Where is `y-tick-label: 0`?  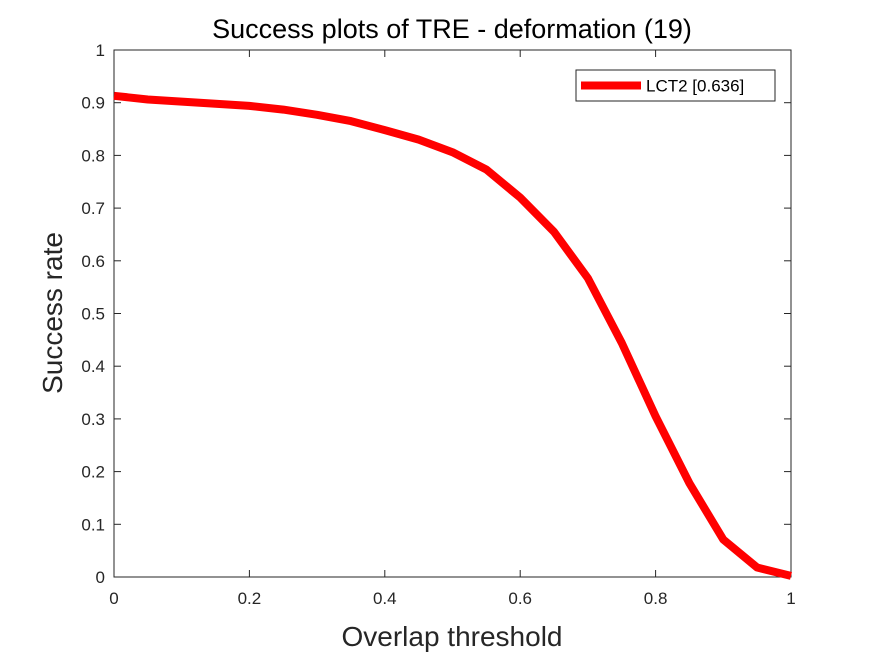 y-tick-label: 0 is located at coordinates (100, 577).